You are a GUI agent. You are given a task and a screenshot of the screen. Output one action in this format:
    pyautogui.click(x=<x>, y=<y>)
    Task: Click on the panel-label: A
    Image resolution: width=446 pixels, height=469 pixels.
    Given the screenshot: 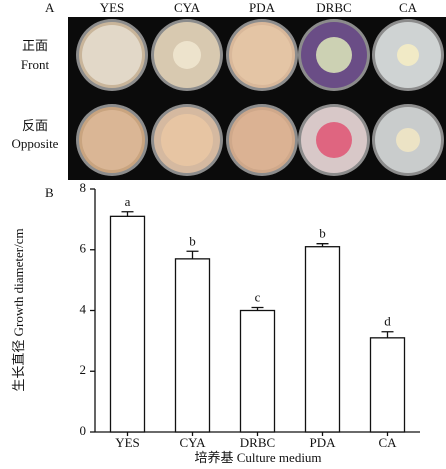 What is the action you would take?
    pyautogui.click(x=50, y=7)
    